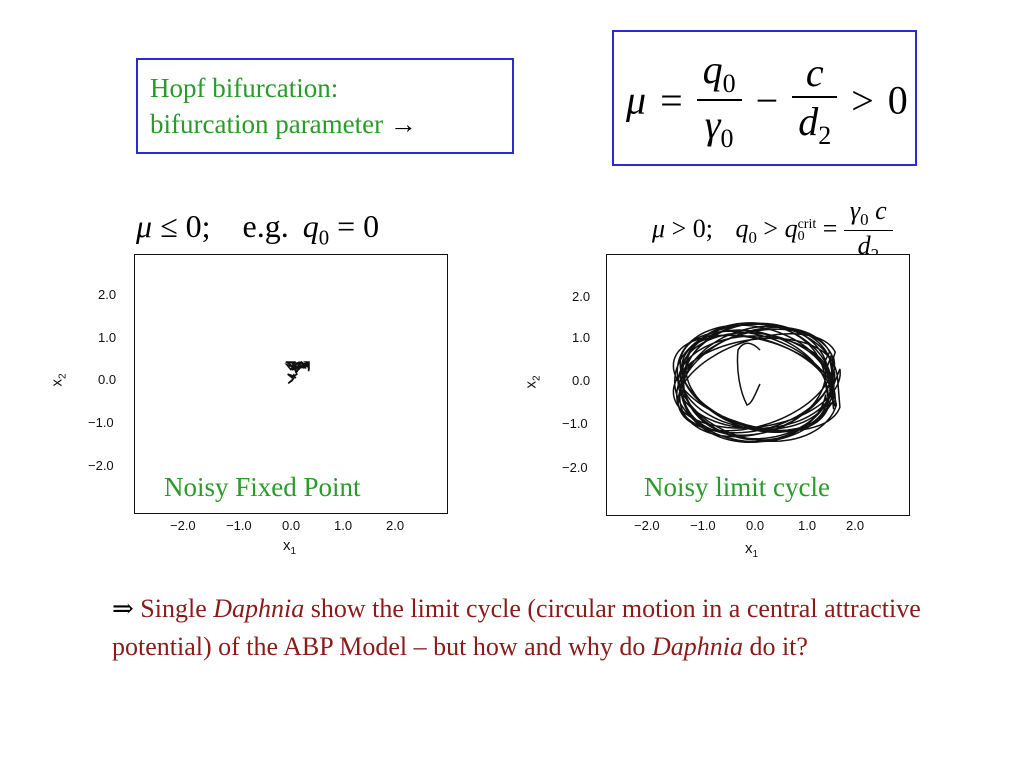 The height and width of the screenshot is (768, 1024). What do you see at coordinates (267, 124) in the screenshot?
I see `hopf-line2: bifurcation parameter` at bounding box center [267, 124].